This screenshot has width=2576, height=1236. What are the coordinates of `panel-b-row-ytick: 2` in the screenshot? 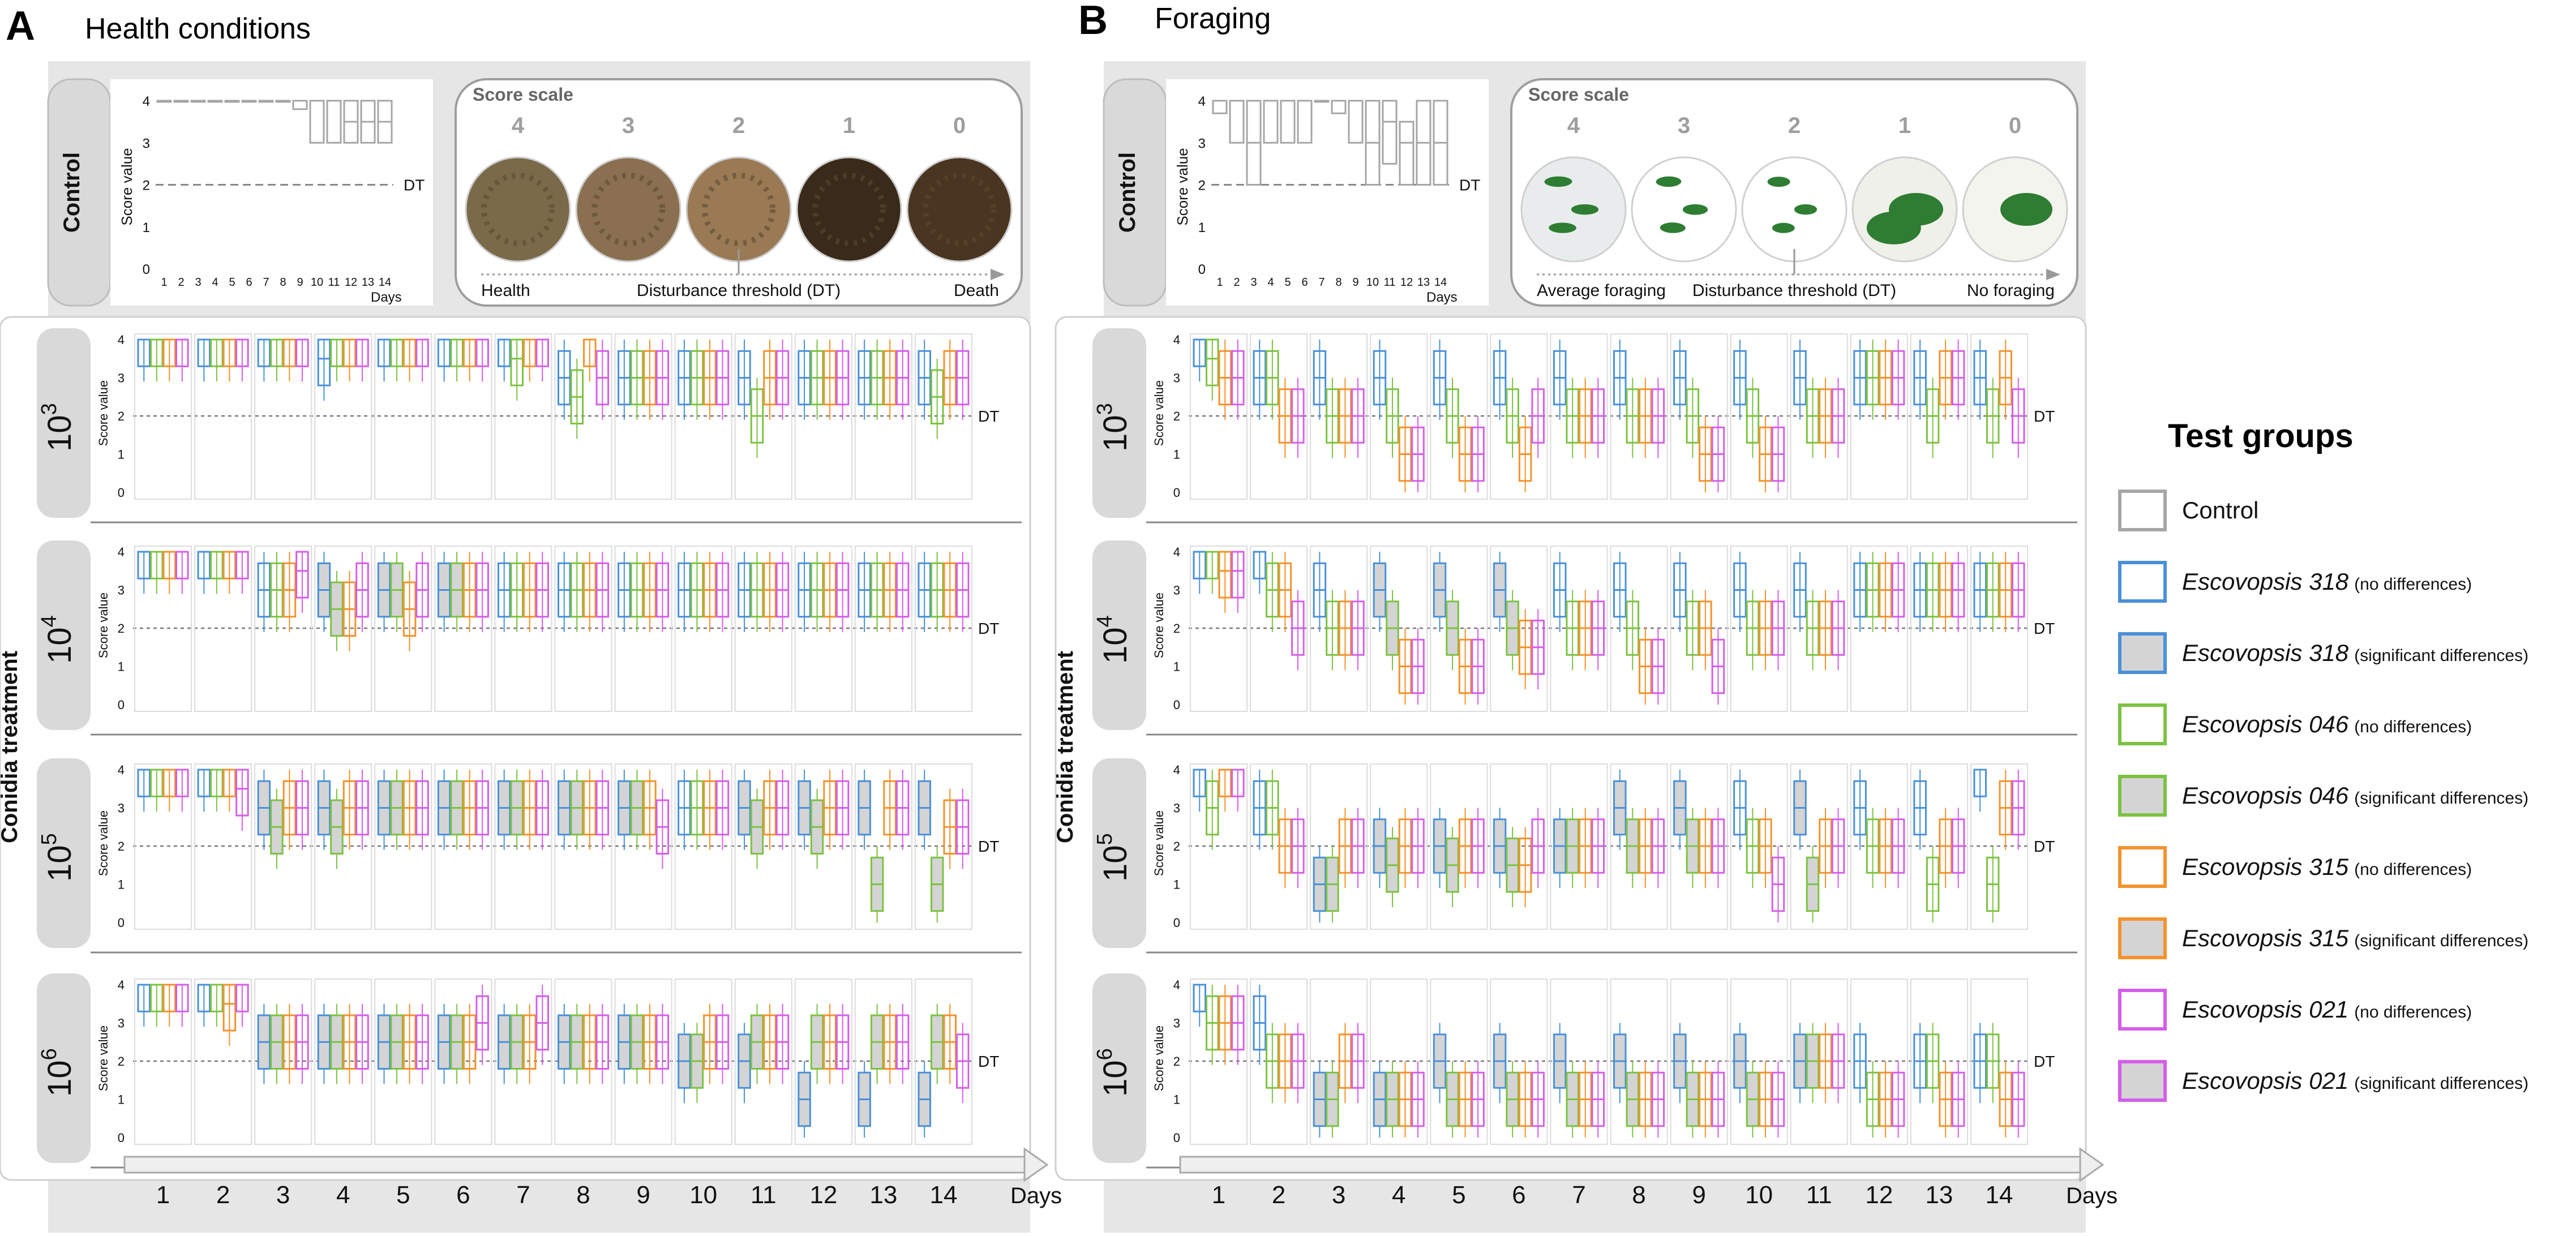 It's located at (1176, 846).